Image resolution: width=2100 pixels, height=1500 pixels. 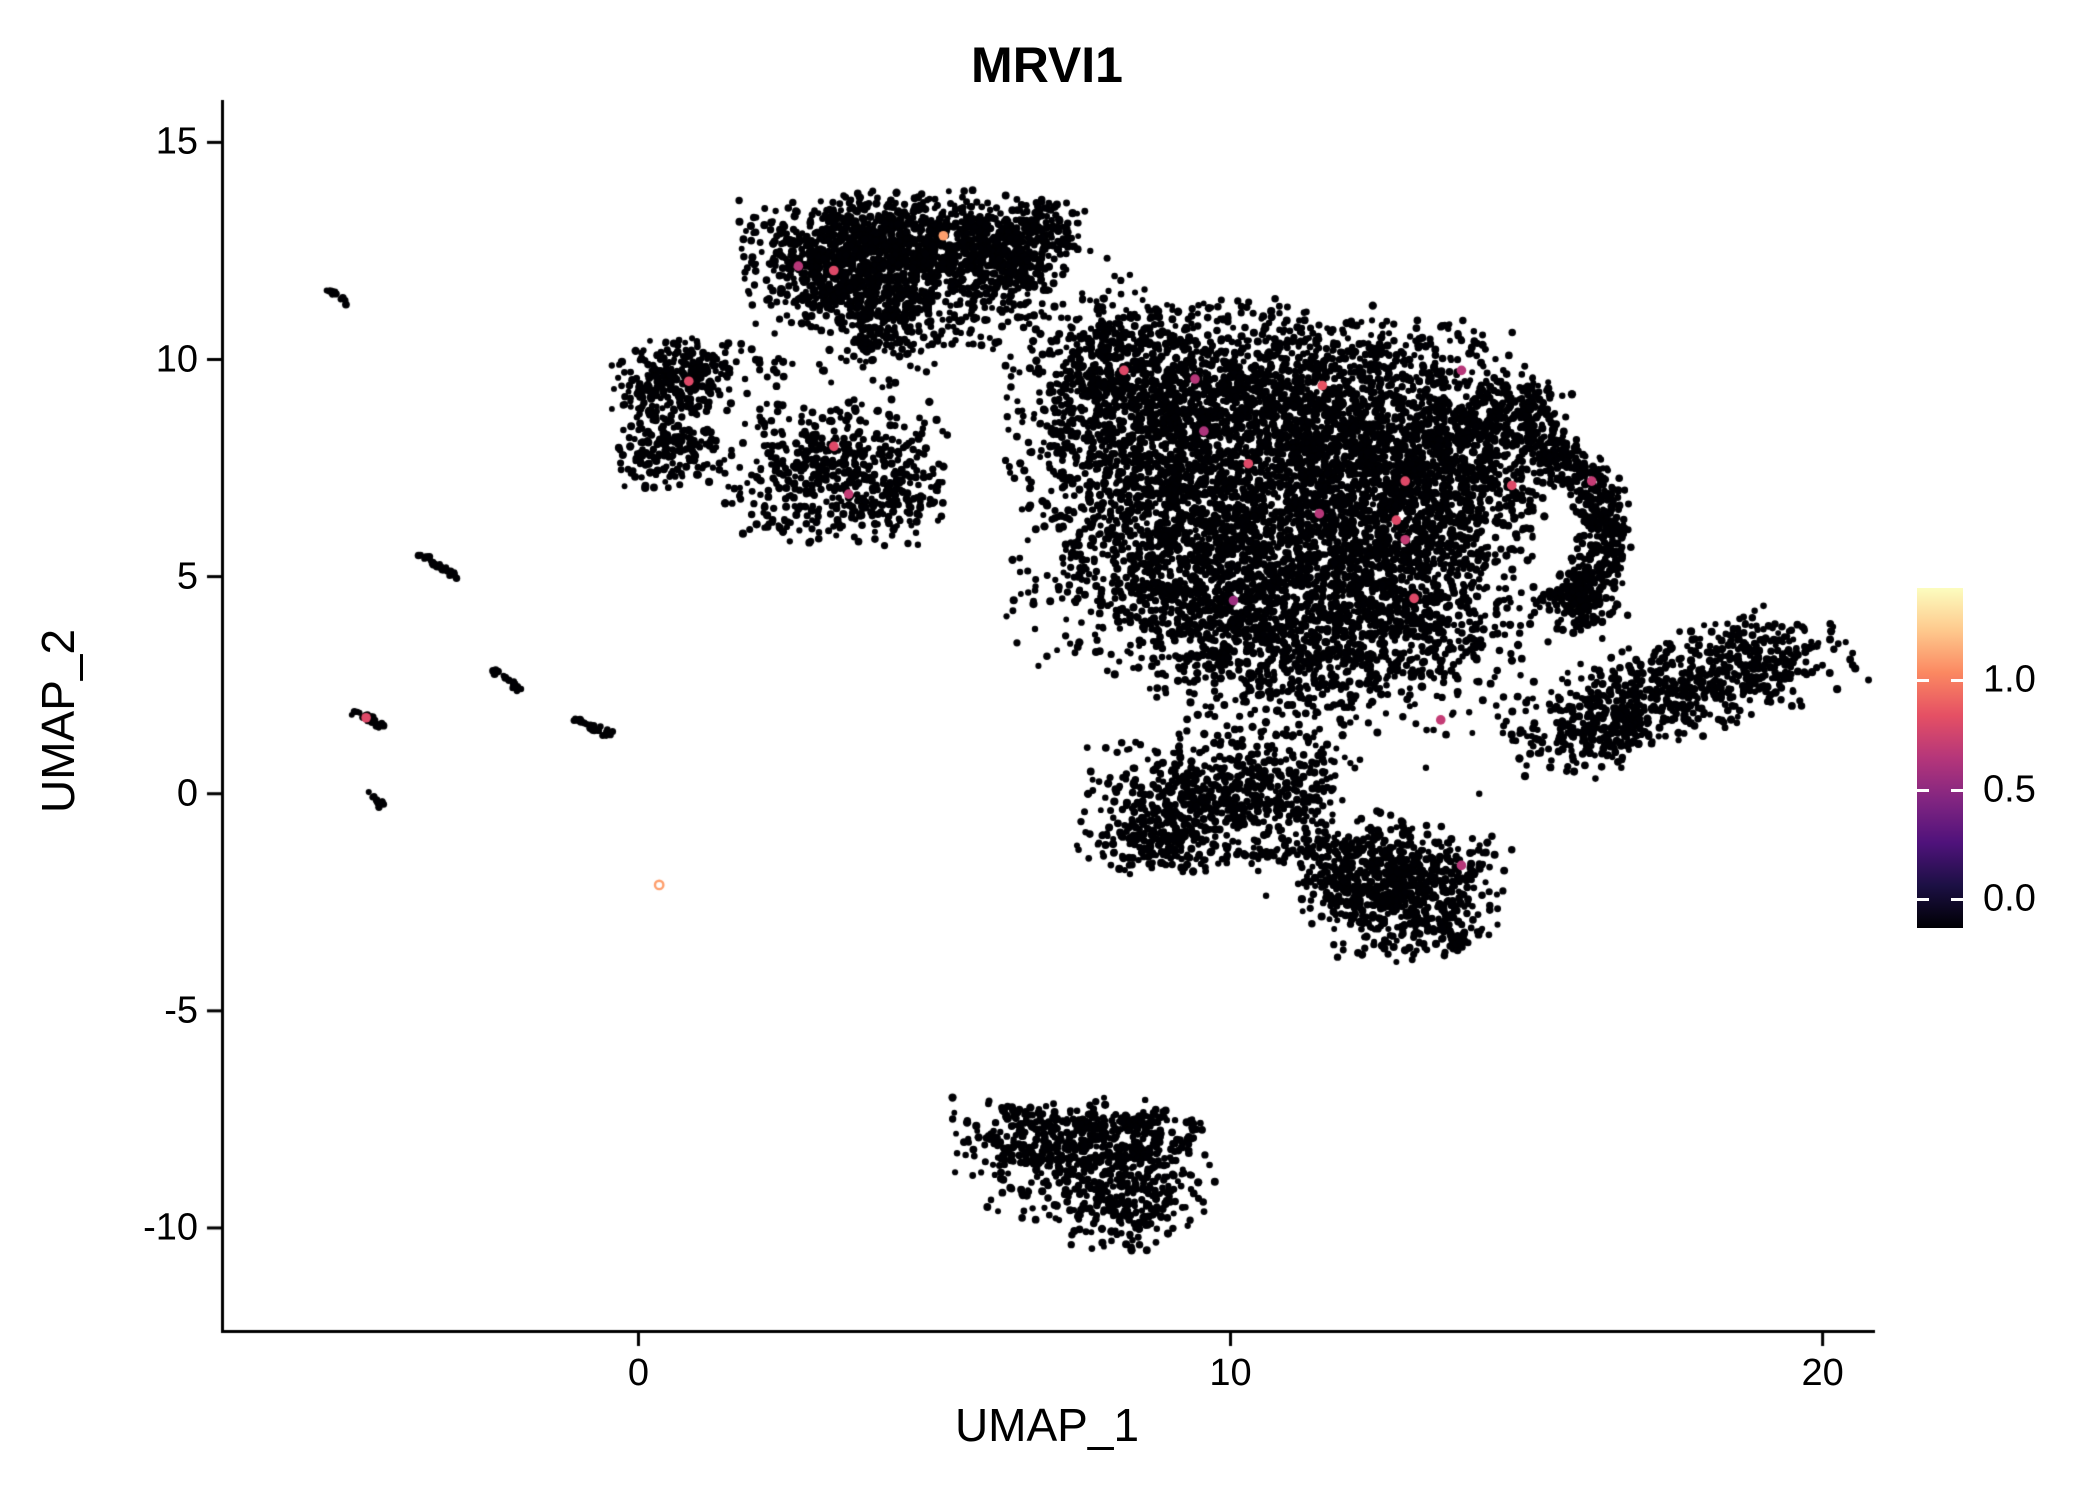 What do you see at coordinates (1047, 1425) in the screenshot?
I see `x-axis-label: UMAP_1` at bounding box center [1047, 1425].